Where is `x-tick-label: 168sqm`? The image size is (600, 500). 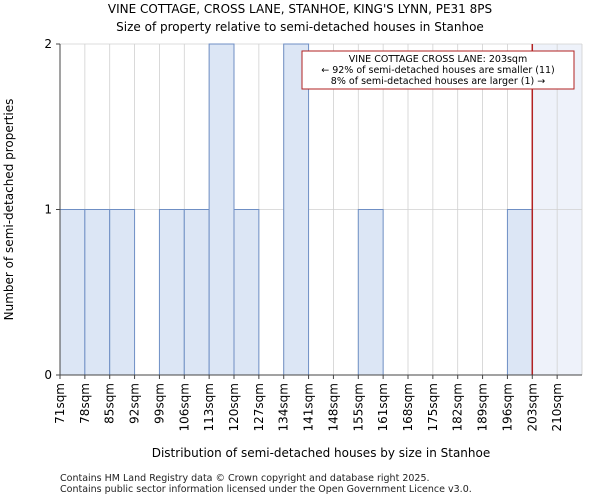 x-tick-label: 168sqm is located at coordinates (408, 407).